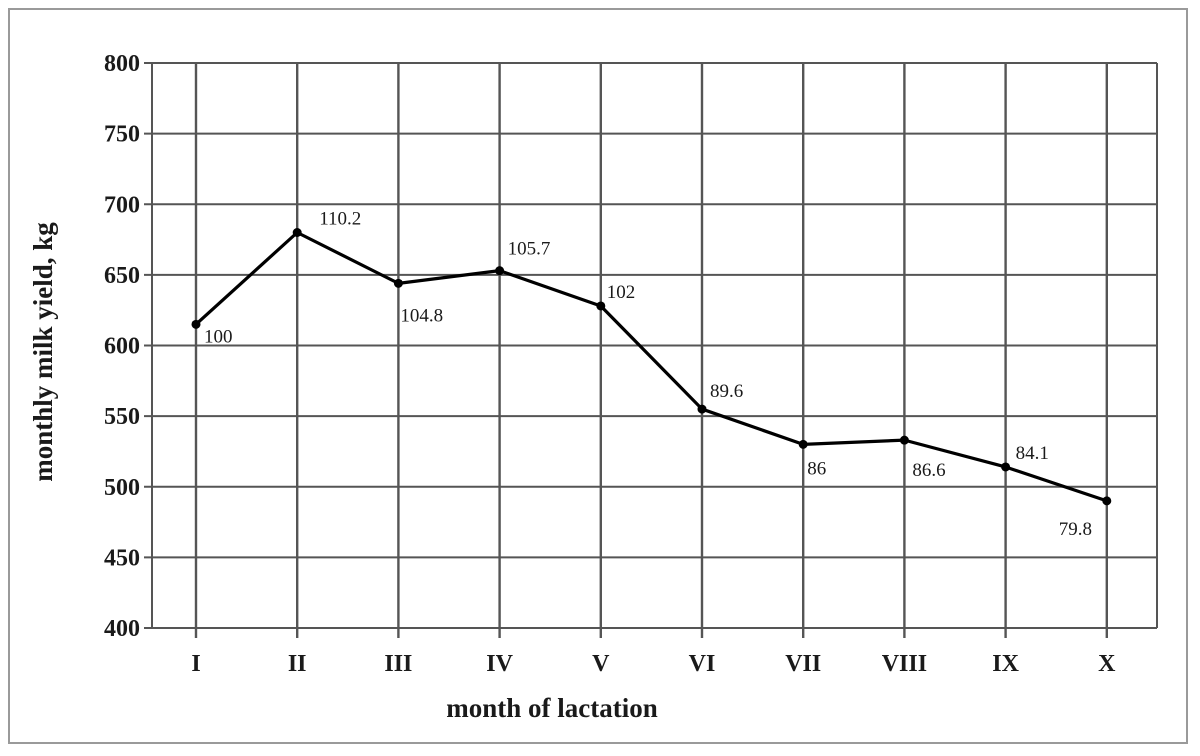  What do you see at coordinates (218, 336) in the screenshot?
I see `point-label: 100` at bounding box center [218, 336].